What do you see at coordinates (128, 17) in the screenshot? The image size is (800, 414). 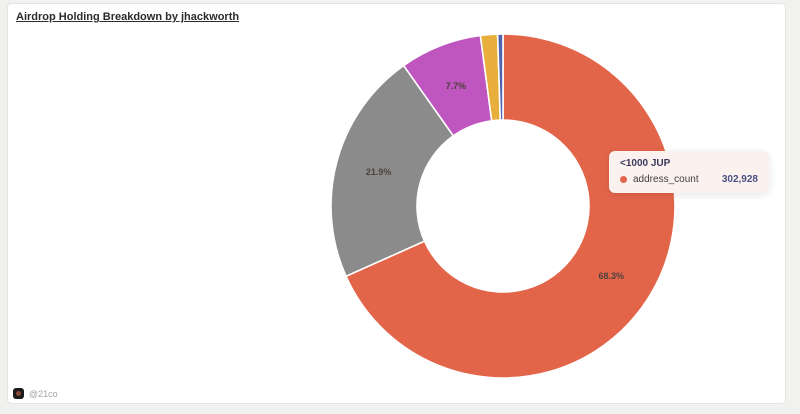 I see `chart-title: Airdrop Holding Breakdown by jhackworth` at bounding box center [128, 17].